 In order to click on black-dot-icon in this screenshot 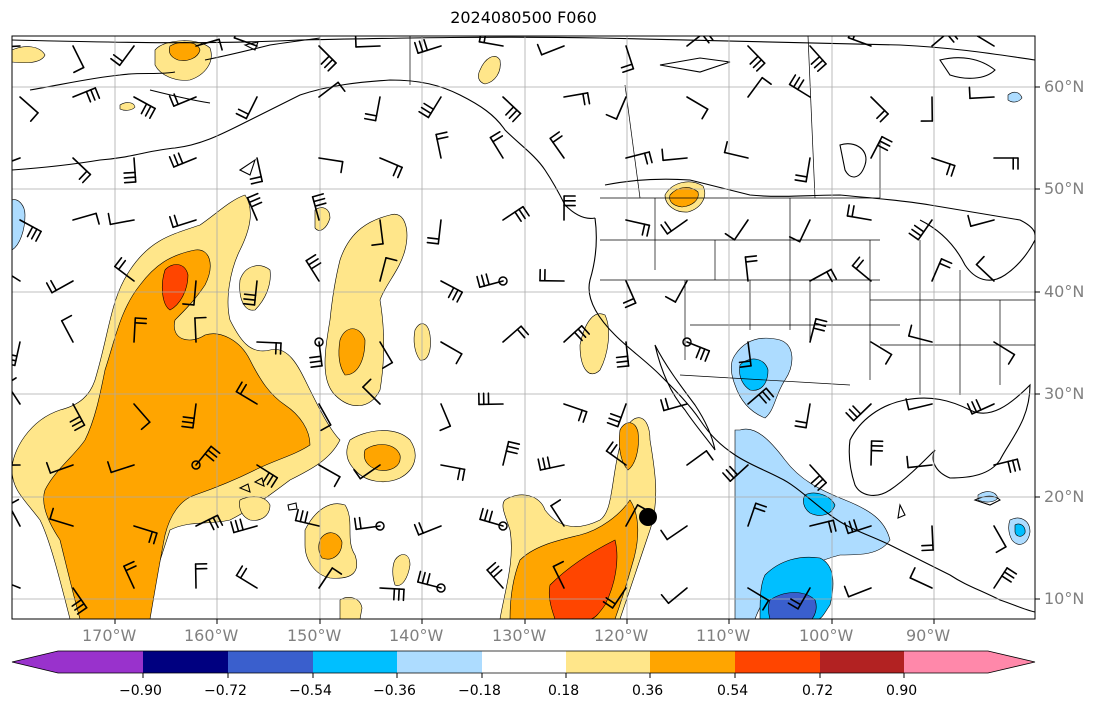, I will do `click(648, 517)`.